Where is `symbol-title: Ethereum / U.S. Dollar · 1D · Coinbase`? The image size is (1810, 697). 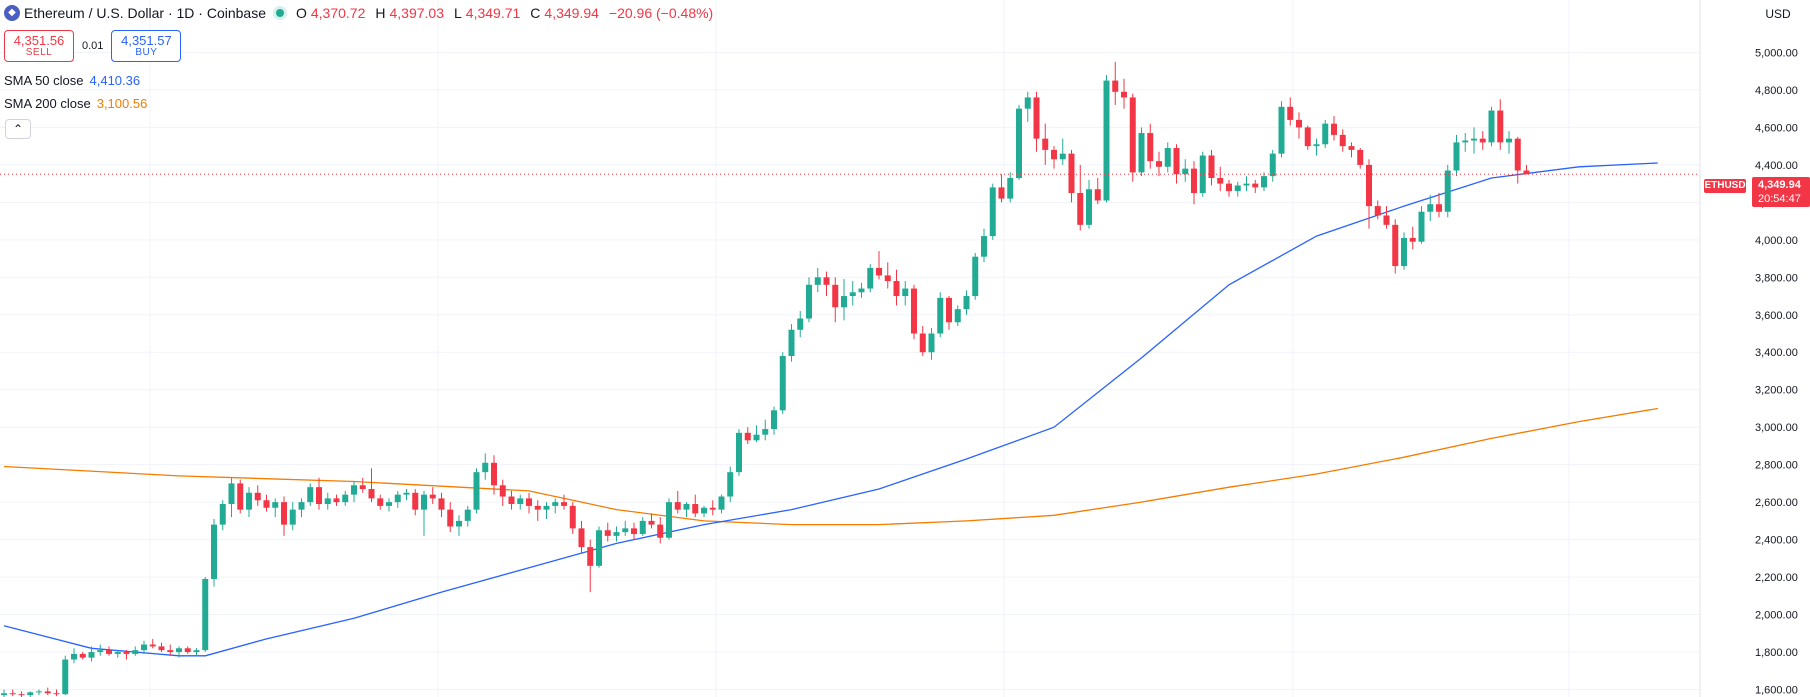
symbol-title: Ethereum / U.S. Dollar · 1D · Coinbase is located at coordinates (145, 13).